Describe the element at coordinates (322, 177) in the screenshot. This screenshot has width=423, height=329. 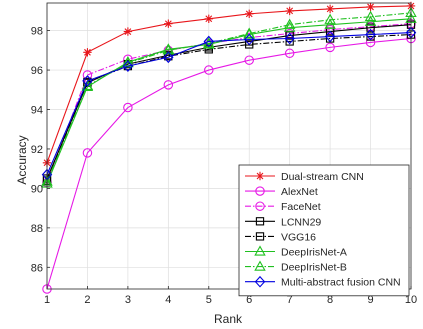
I see `legend-label: Dual-stream CNN` at that location.